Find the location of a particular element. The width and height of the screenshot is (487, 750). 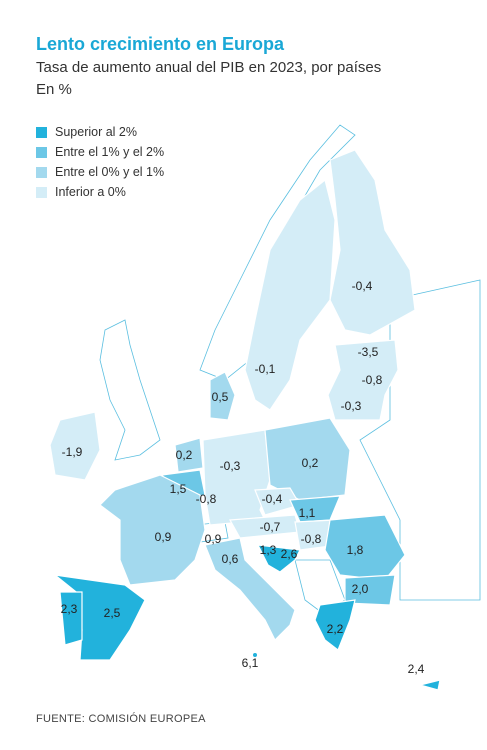

country-value: 2,6 is located at coordinates (289, 554).